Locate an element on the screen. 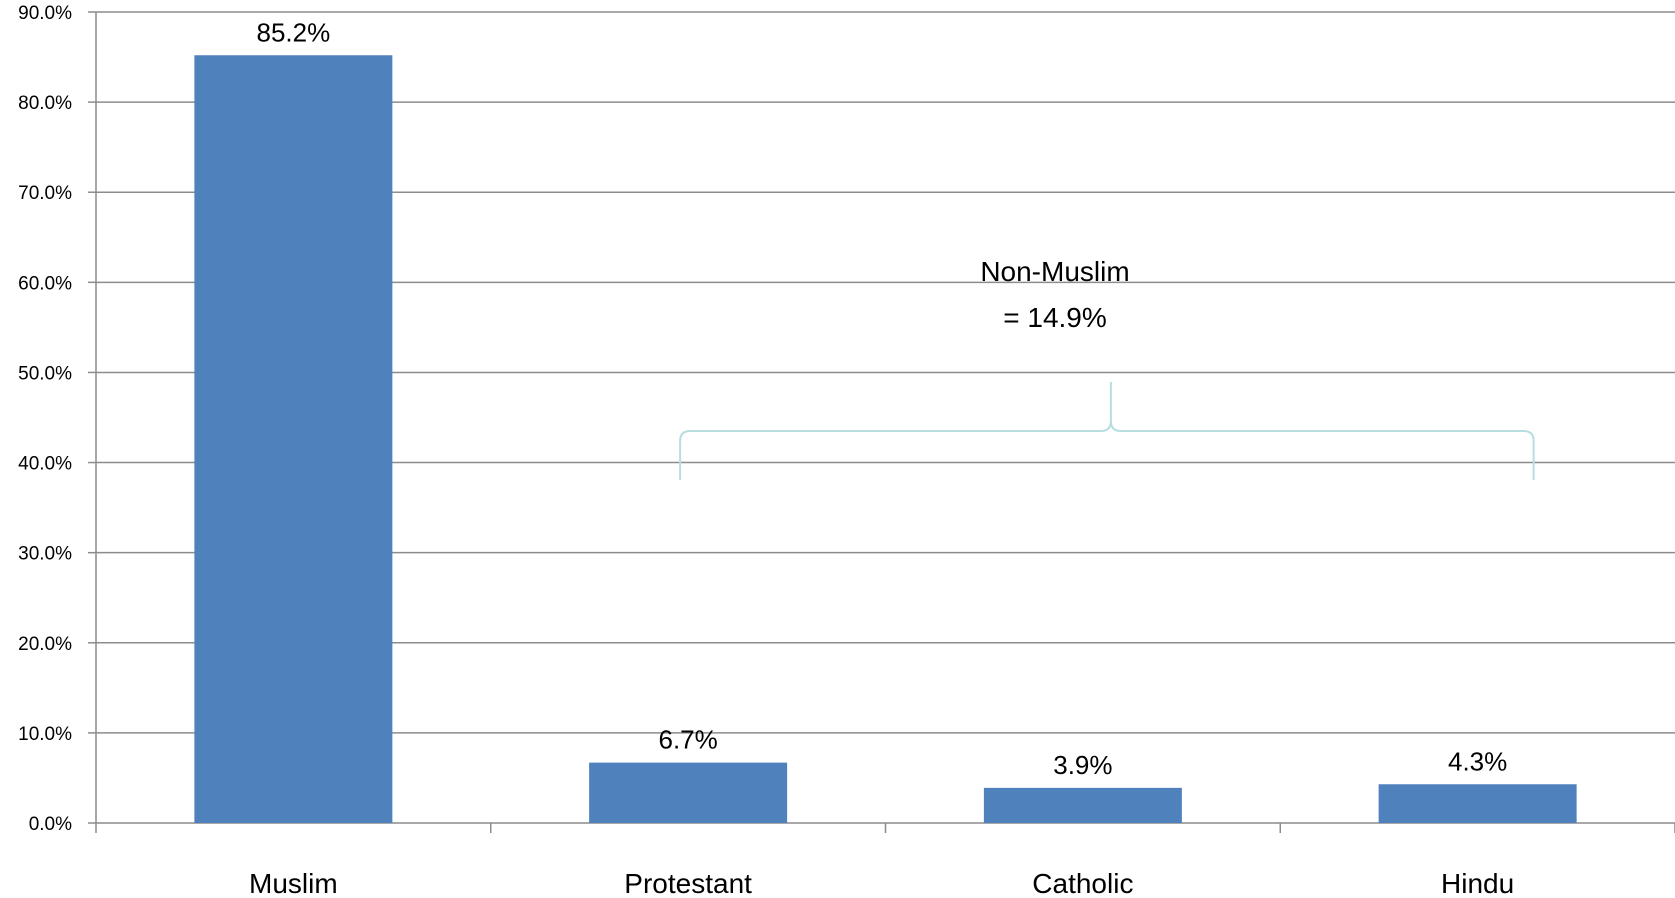 Image resolution: width=1675 pixels, height=898 pixels. annotation-line2: = 14.9% is located at coordinates (1055, 317).